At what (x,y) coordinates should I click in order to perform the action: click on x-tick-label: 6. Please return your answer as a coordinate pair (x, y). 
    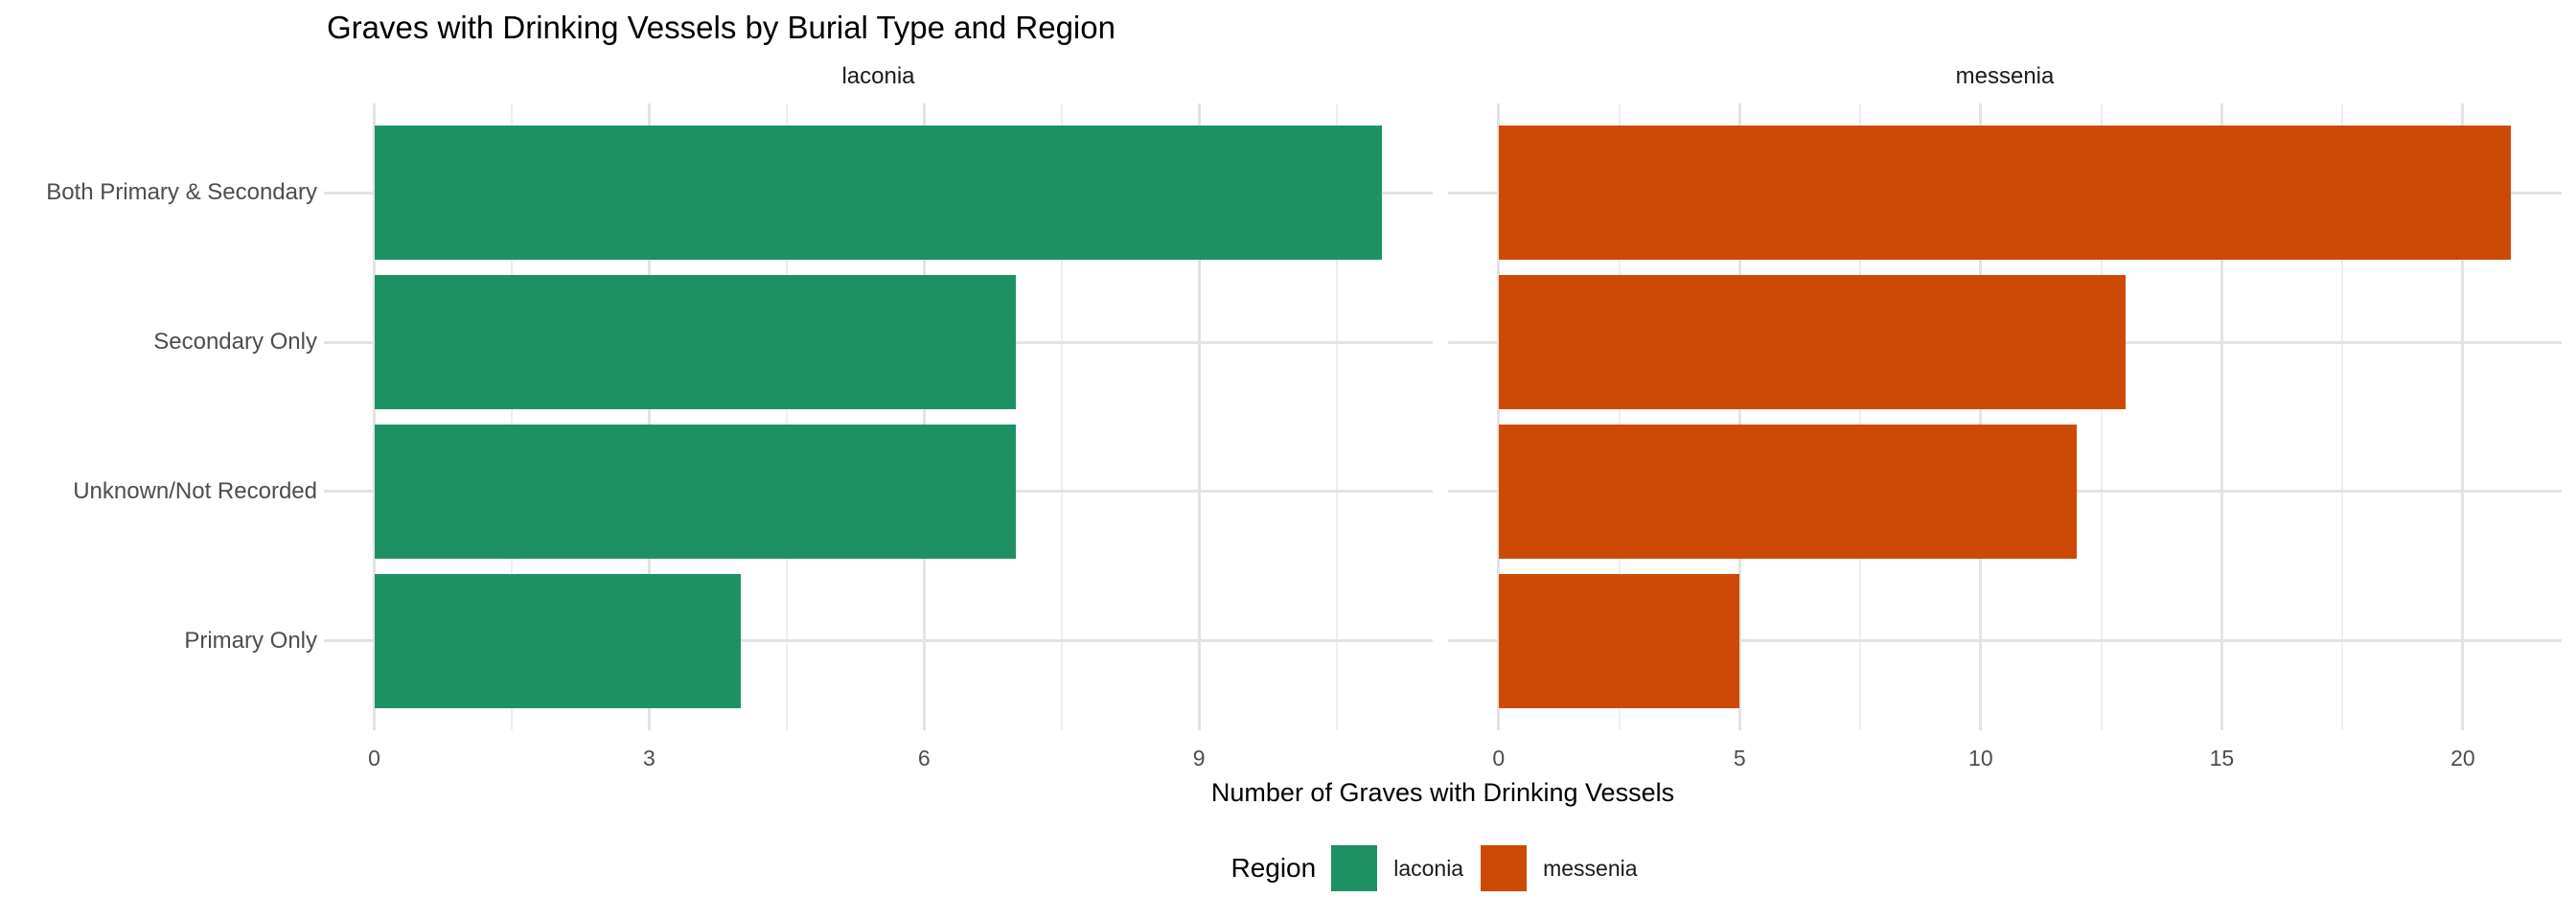
    Looking at the image, I should click on (924, 758).